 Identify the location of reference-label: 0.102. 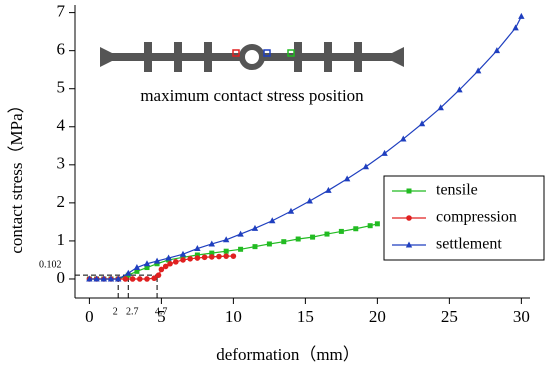
(50, 264).